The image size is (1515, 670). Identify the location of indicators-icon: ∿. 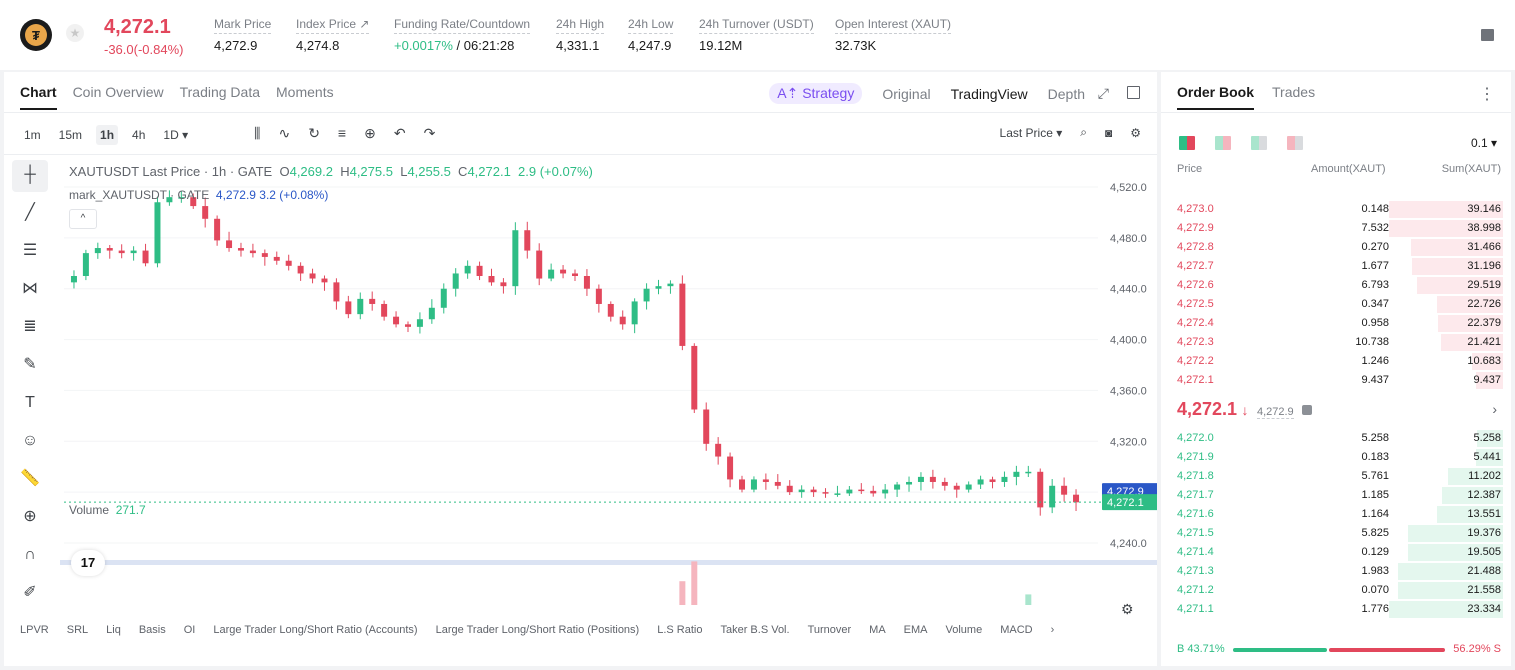
(284, 133).